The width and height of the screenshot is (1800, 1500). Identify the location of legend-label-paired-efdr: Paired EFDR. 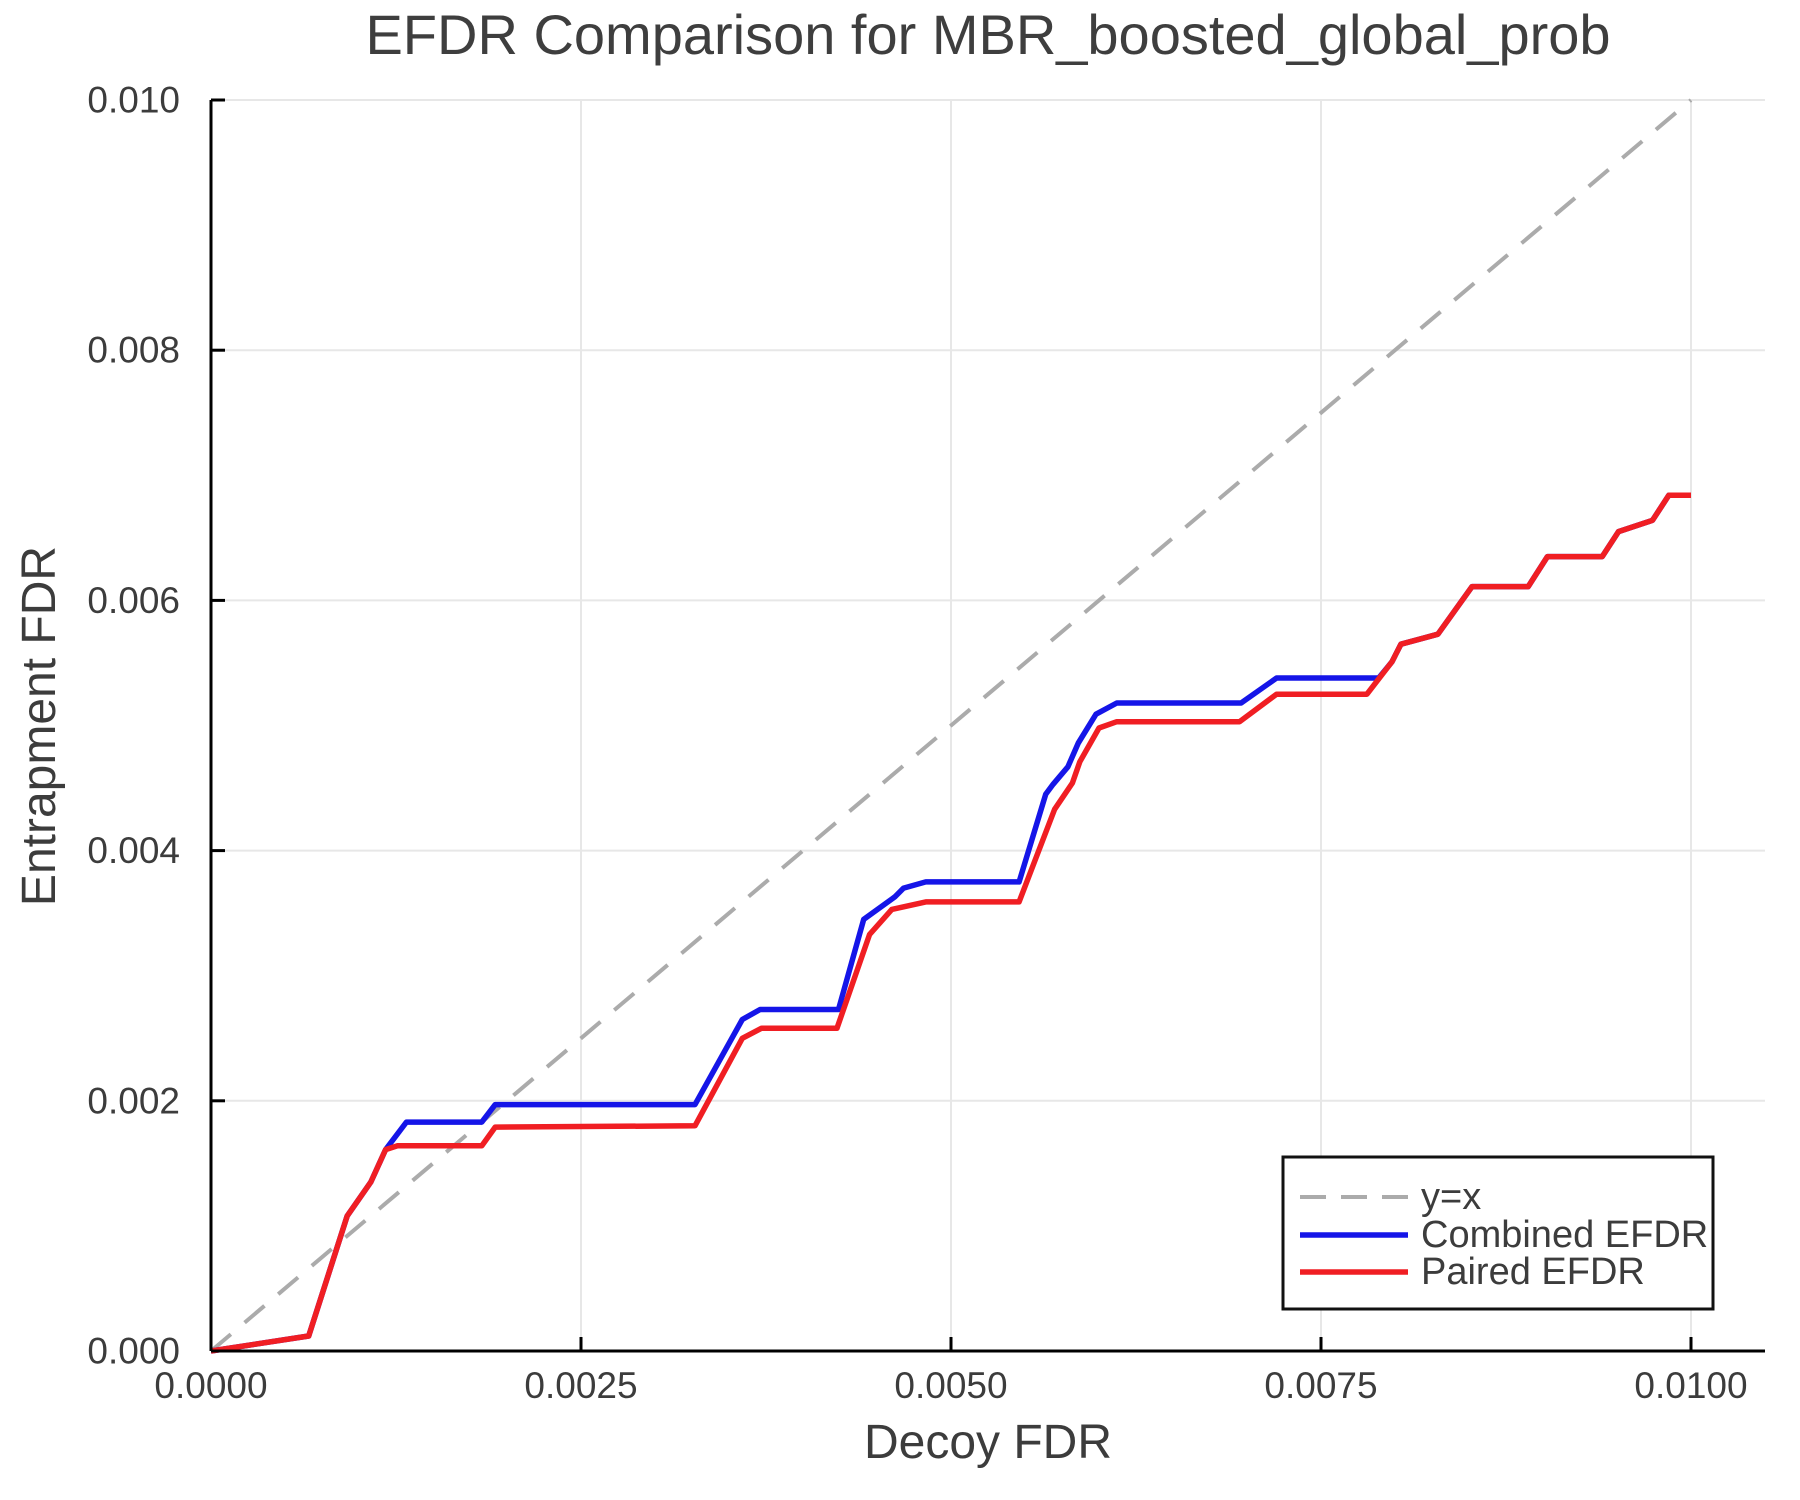
(1533, 1272).